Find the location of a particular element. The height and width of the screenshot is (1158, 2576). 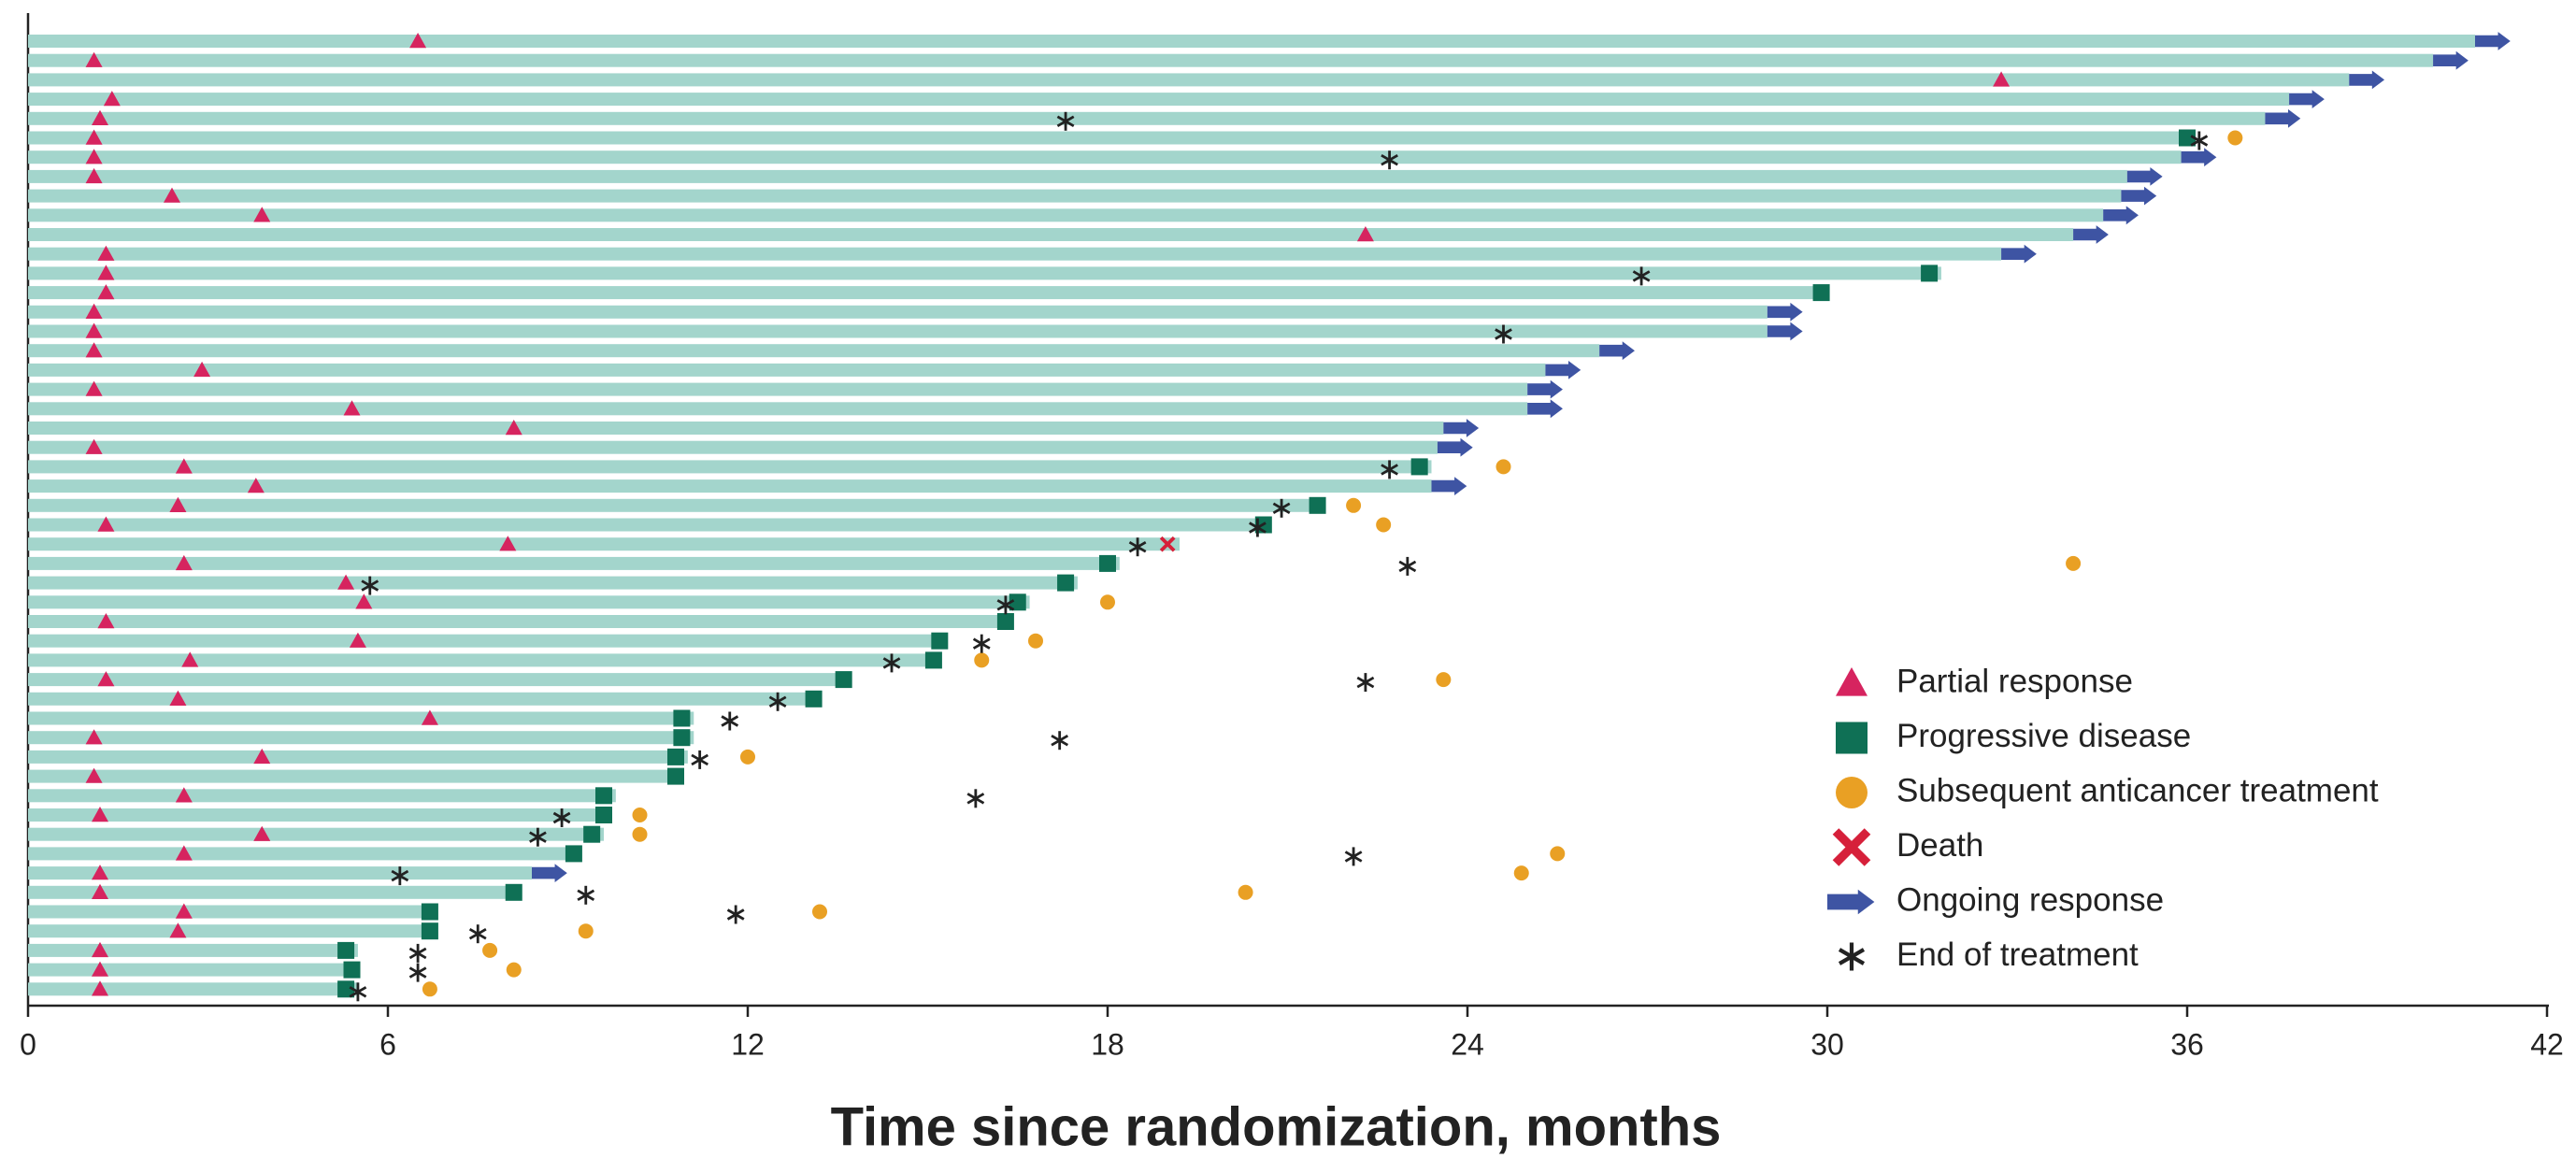

x-tick-label: 0 is located at coordinates (28, 1044).